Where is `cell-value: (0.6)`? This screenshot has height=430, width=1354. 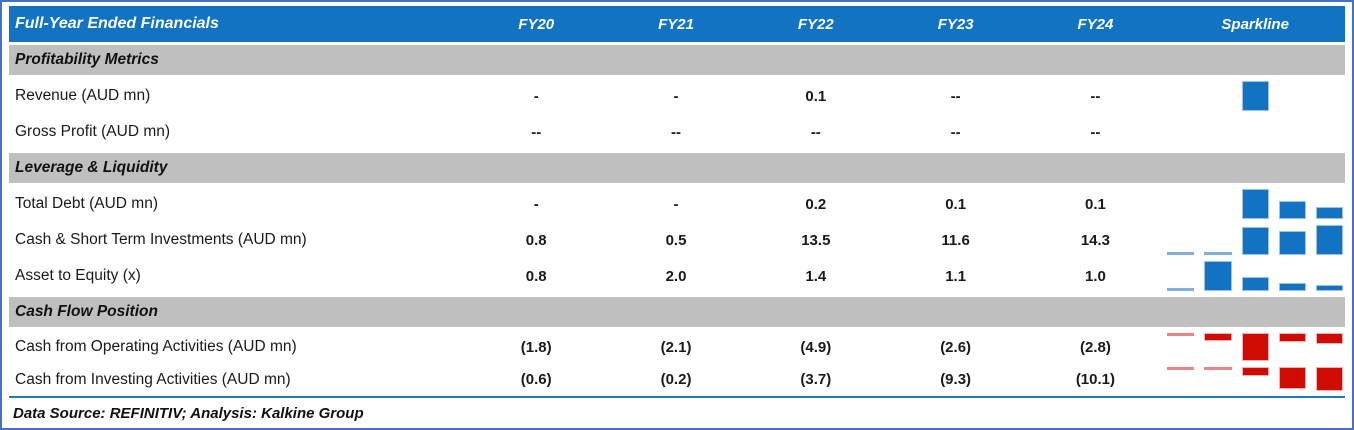 cell-value: (0.6) is located at coordinates (536, 379).